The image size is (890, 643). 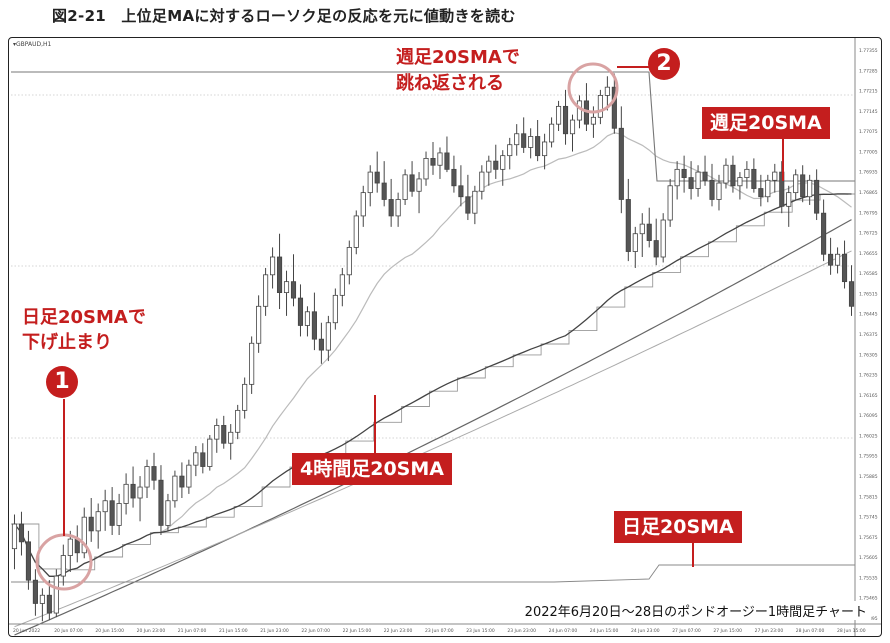 I want to click on y-tick-label: 1.75675, so click(x=868, y=538).